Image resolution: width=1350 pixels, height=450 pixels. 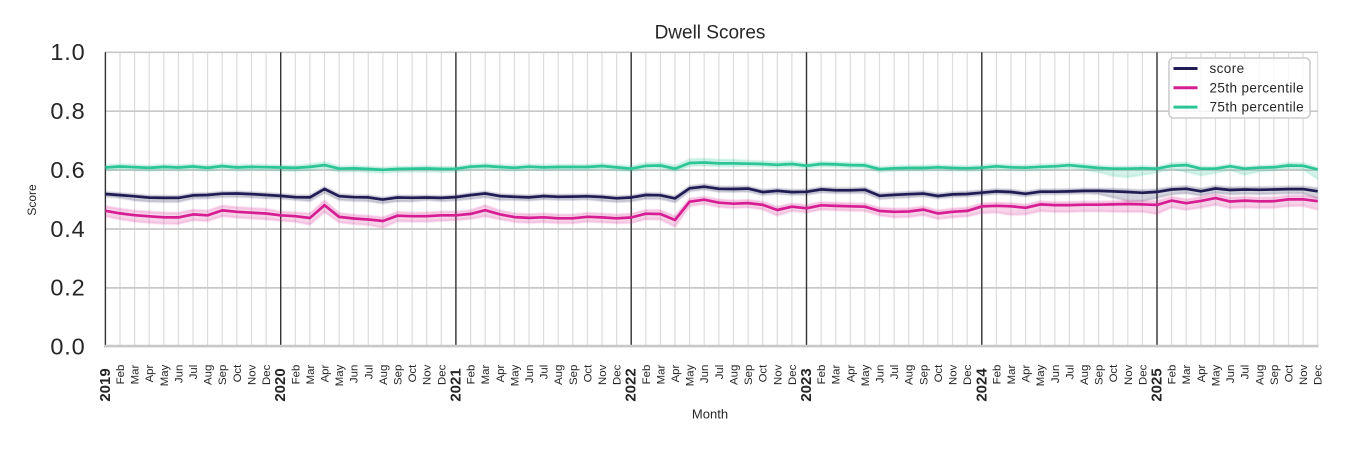 What do you see at coordinates (280, 384) in the screenshot?
I see `svg-text: 2020` at bounding box center [280, 384].